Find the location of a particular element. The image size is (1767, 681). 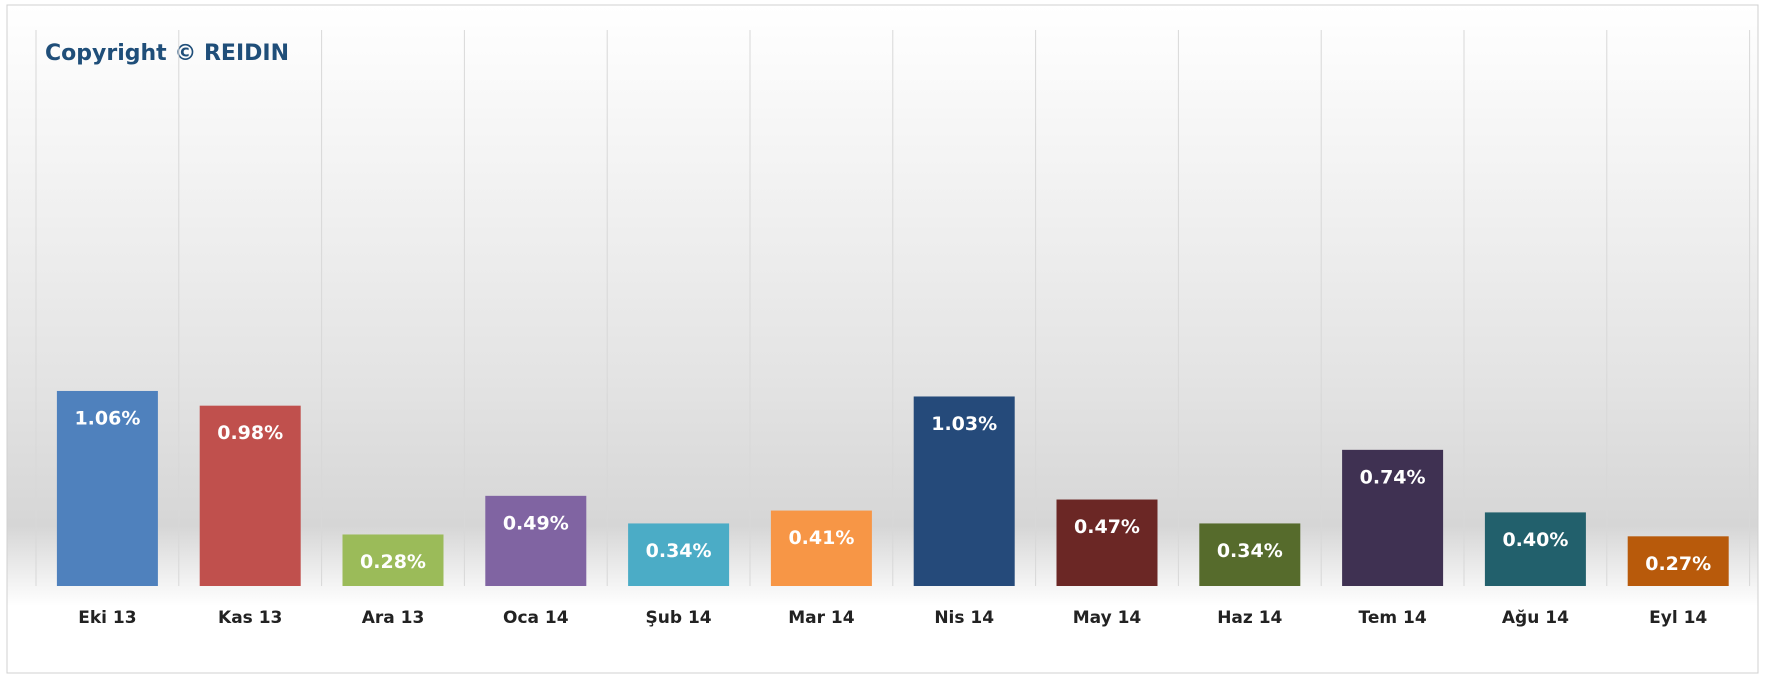

data-label: 0.40% is located at coordinates (1535, 540).